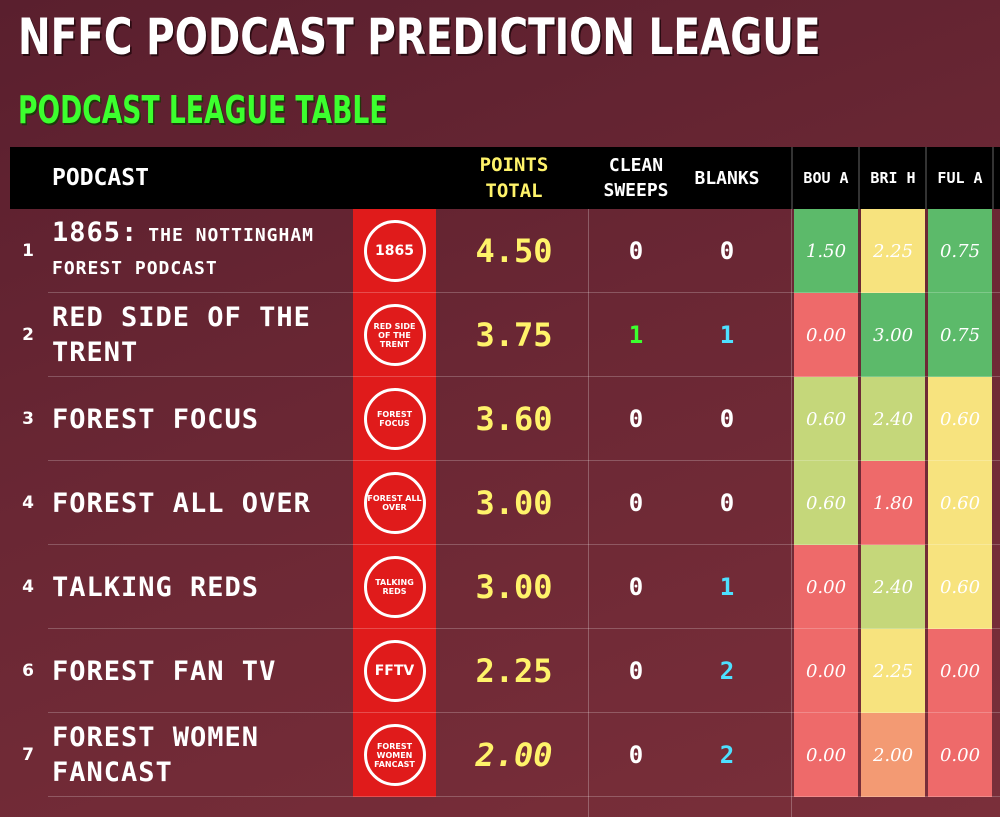 This screenshot has height=817, width=1000. I want to click on podcast-logo: FFTV, so click(394, 671).